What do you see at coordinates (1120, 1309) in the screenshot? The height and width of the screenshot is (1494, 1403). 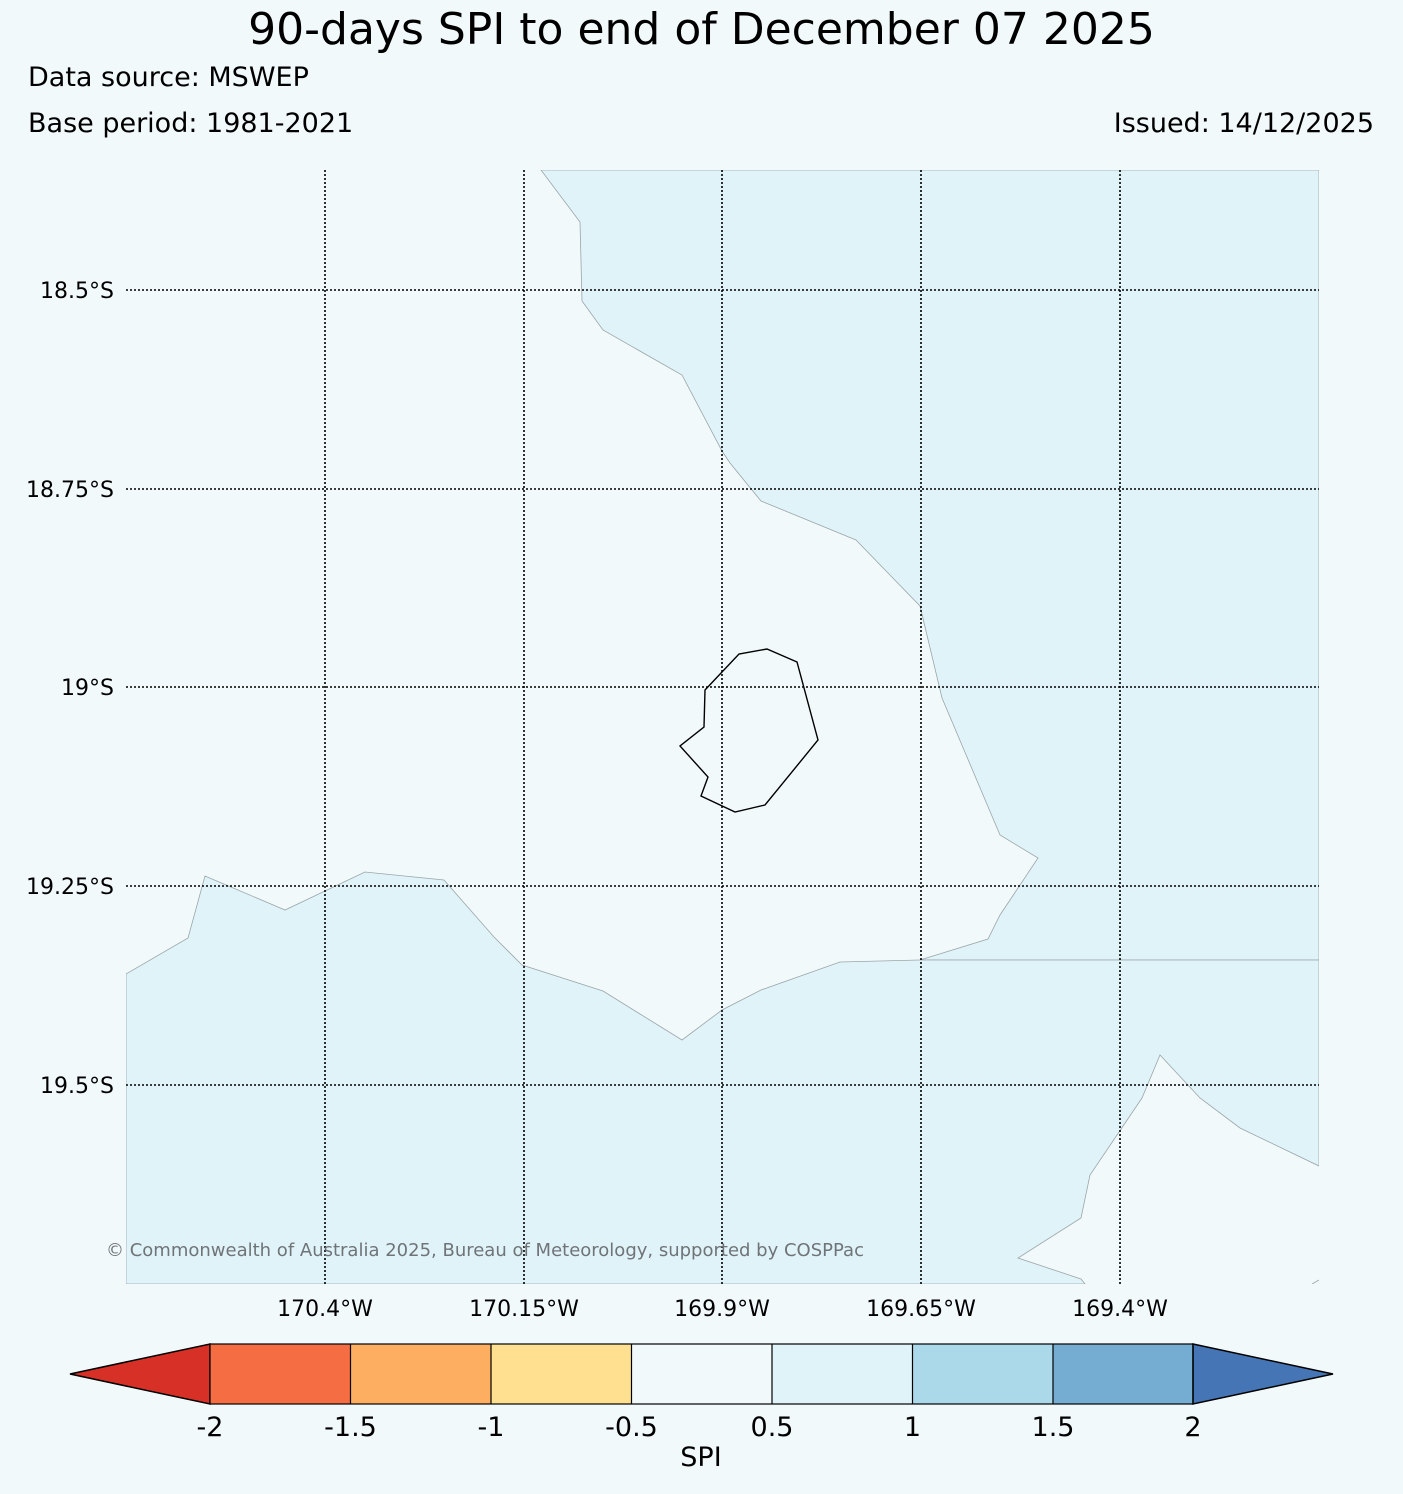 I see `lon-label: 169.4°W` at bounding box center [1120, 1309].